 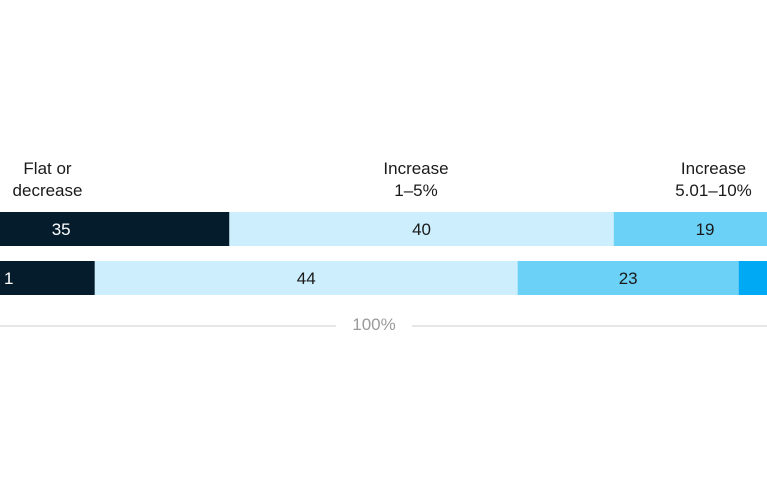 I want to click on bar-value-label: 40, so click(x=421, y=229).